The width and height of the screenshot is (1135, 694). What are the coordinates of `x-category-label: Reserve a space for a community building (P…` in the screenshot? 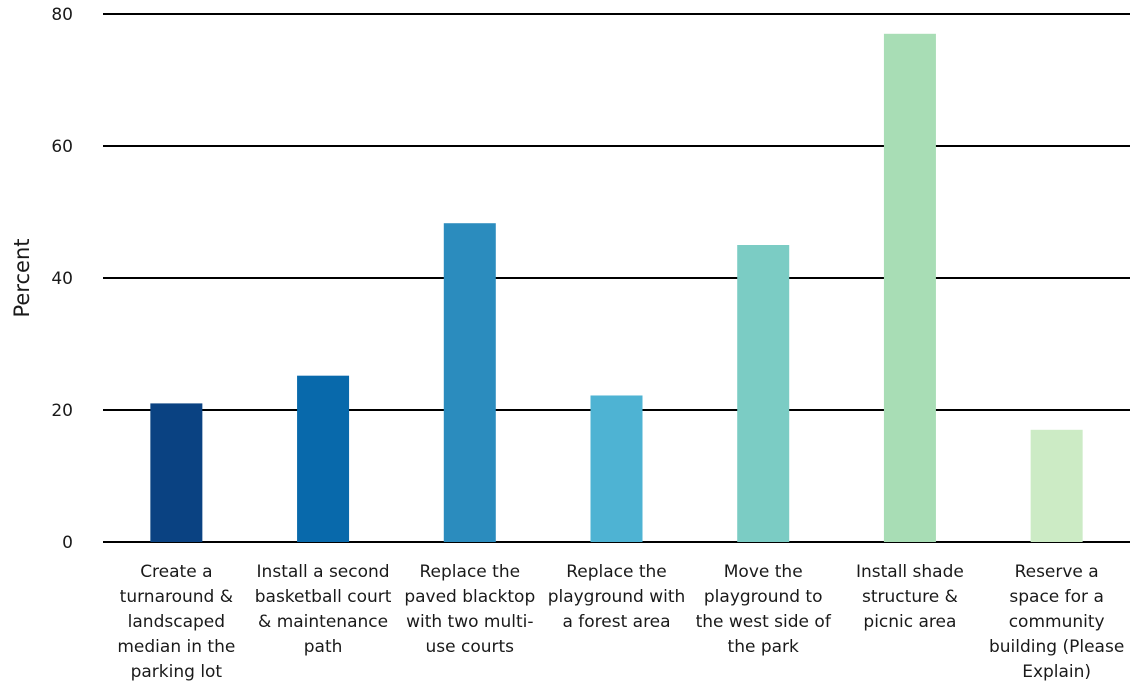 It's located at (1056, 622).